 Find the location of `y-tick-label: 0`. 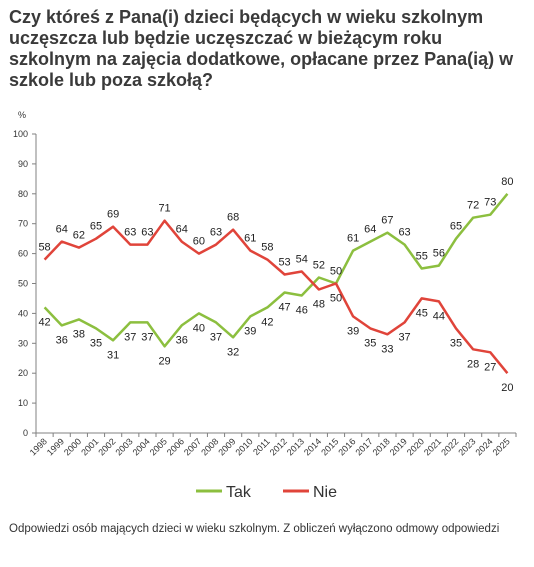

y-tick-label: 0 is located at coordinates (25, 433).